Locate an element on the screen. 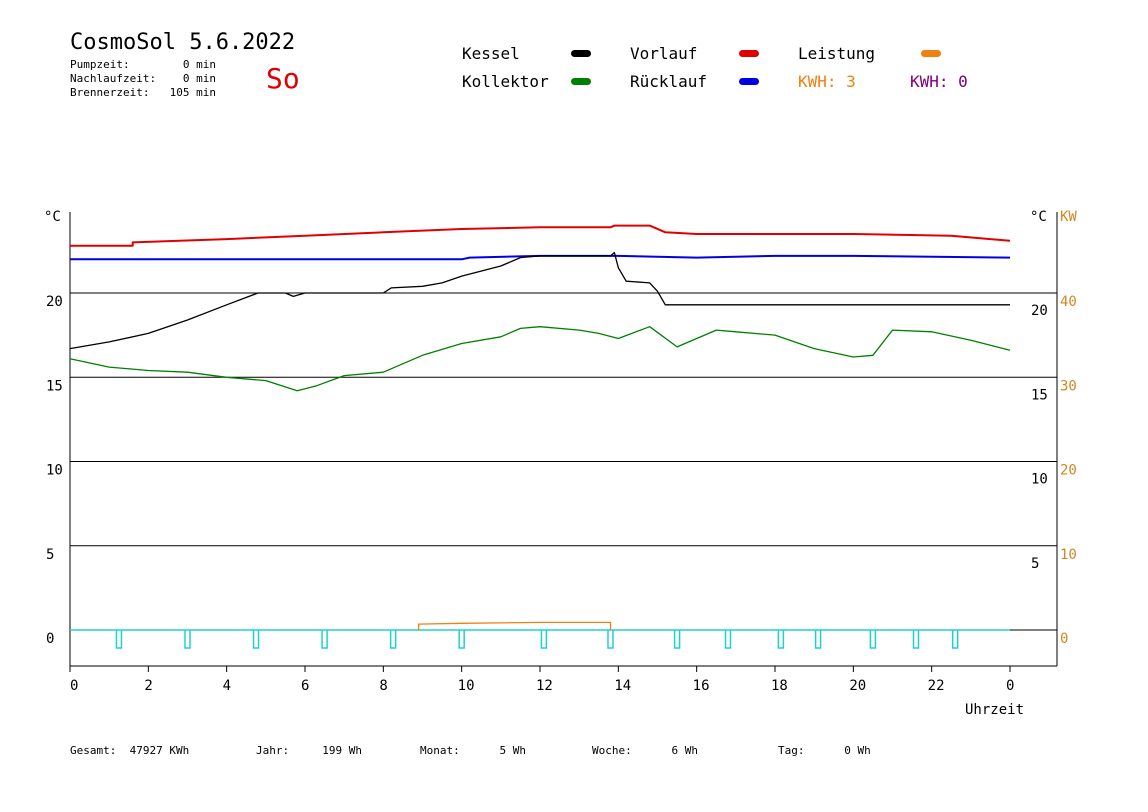 The width and height of the screenshot is (1148, 812). footer-value: 47927 KWh is located at coordinates (159, 750).